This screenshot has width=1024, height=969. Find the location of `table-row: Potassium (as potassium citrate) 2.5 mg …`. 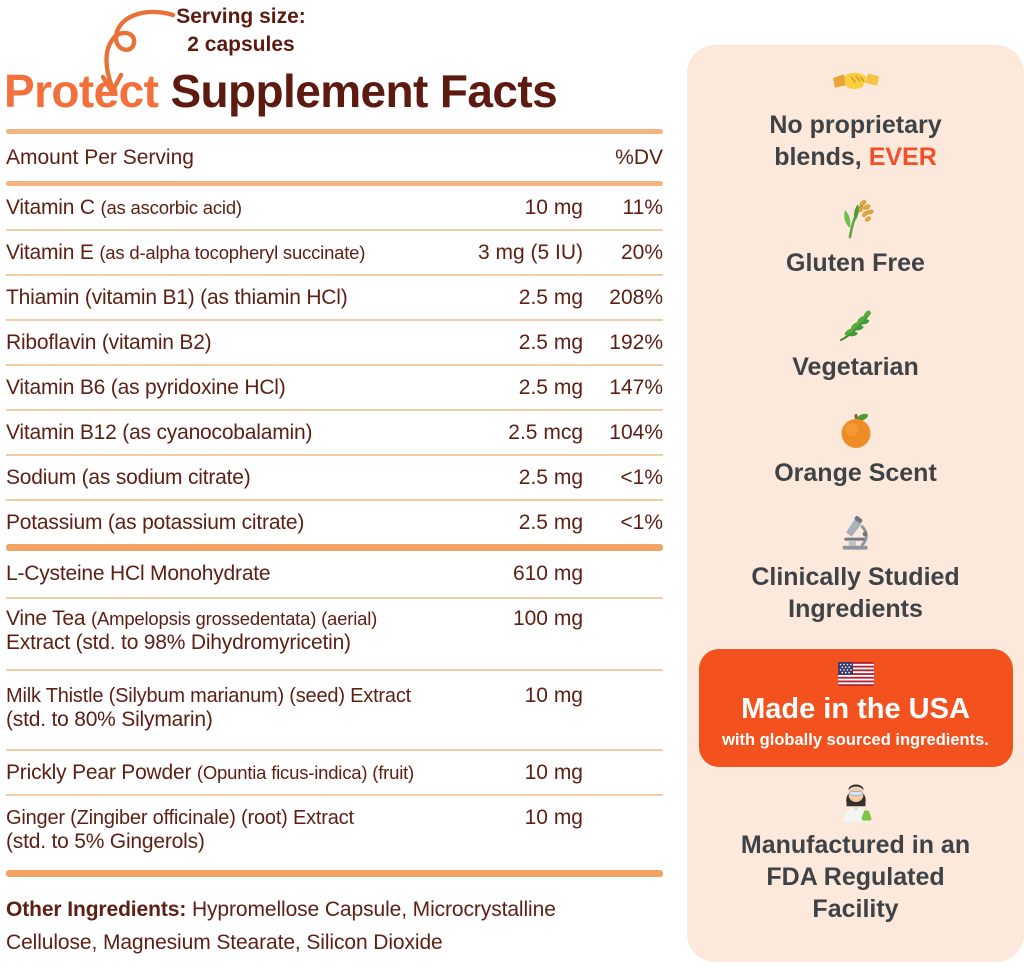

table-row: Potassium (as potassium citrate) 2.5 mg … is located at coordinates (334, 522).